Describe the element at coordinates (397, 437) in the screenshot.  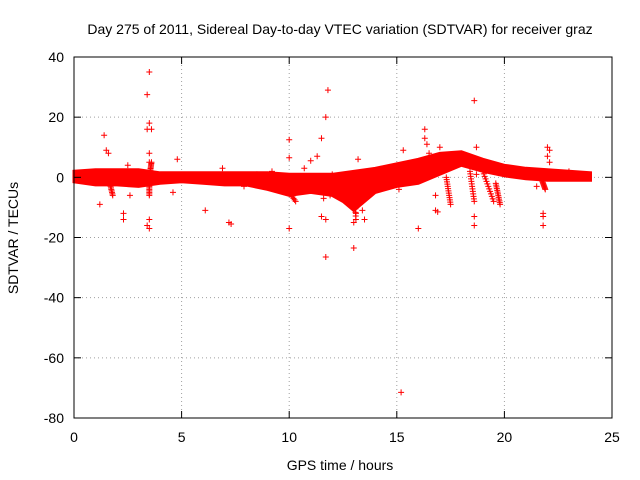
I see `x-tick-label: 15` at that location.